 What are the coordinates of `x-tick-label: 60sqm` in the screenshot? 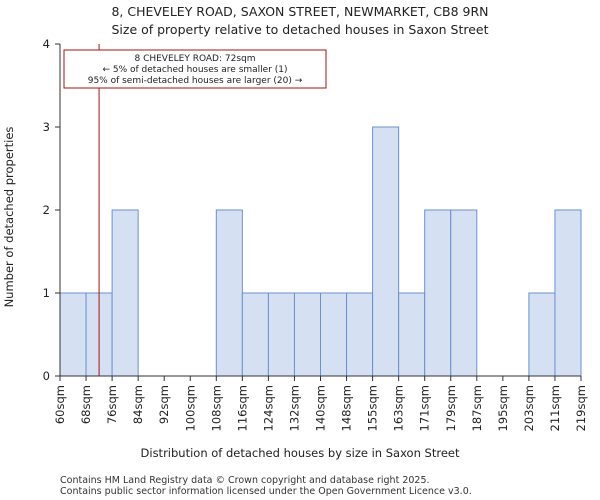 It's located at (60, 404).